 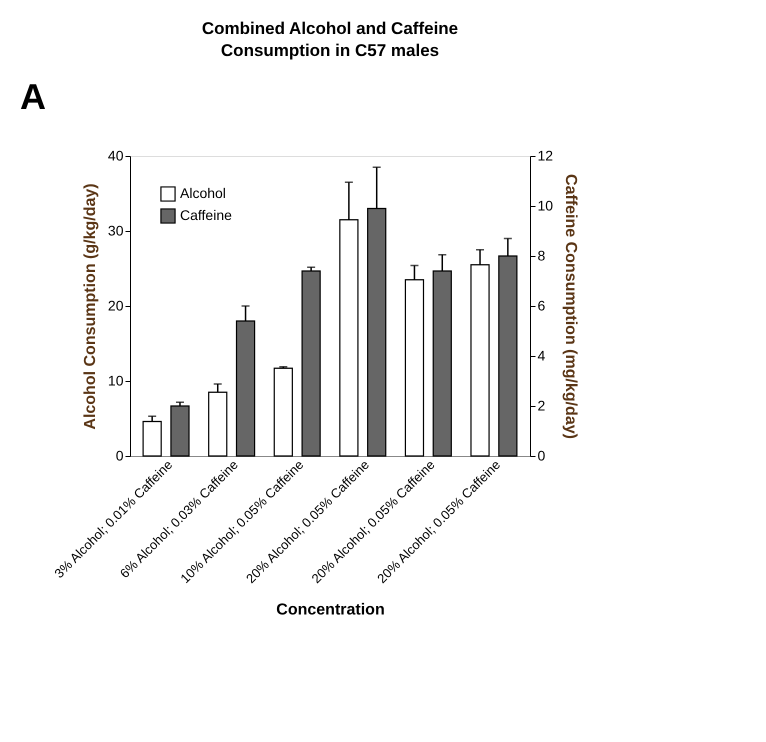 What do you see at coordinates (542, 456) in the screenshot?
I see `y2-tick-label: 0` at bounding box center [542, 456].